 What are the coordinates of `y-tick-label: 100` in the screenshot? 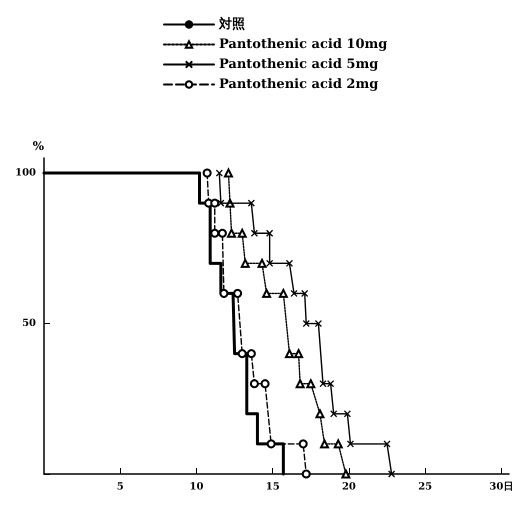 It's located at (25, 173).